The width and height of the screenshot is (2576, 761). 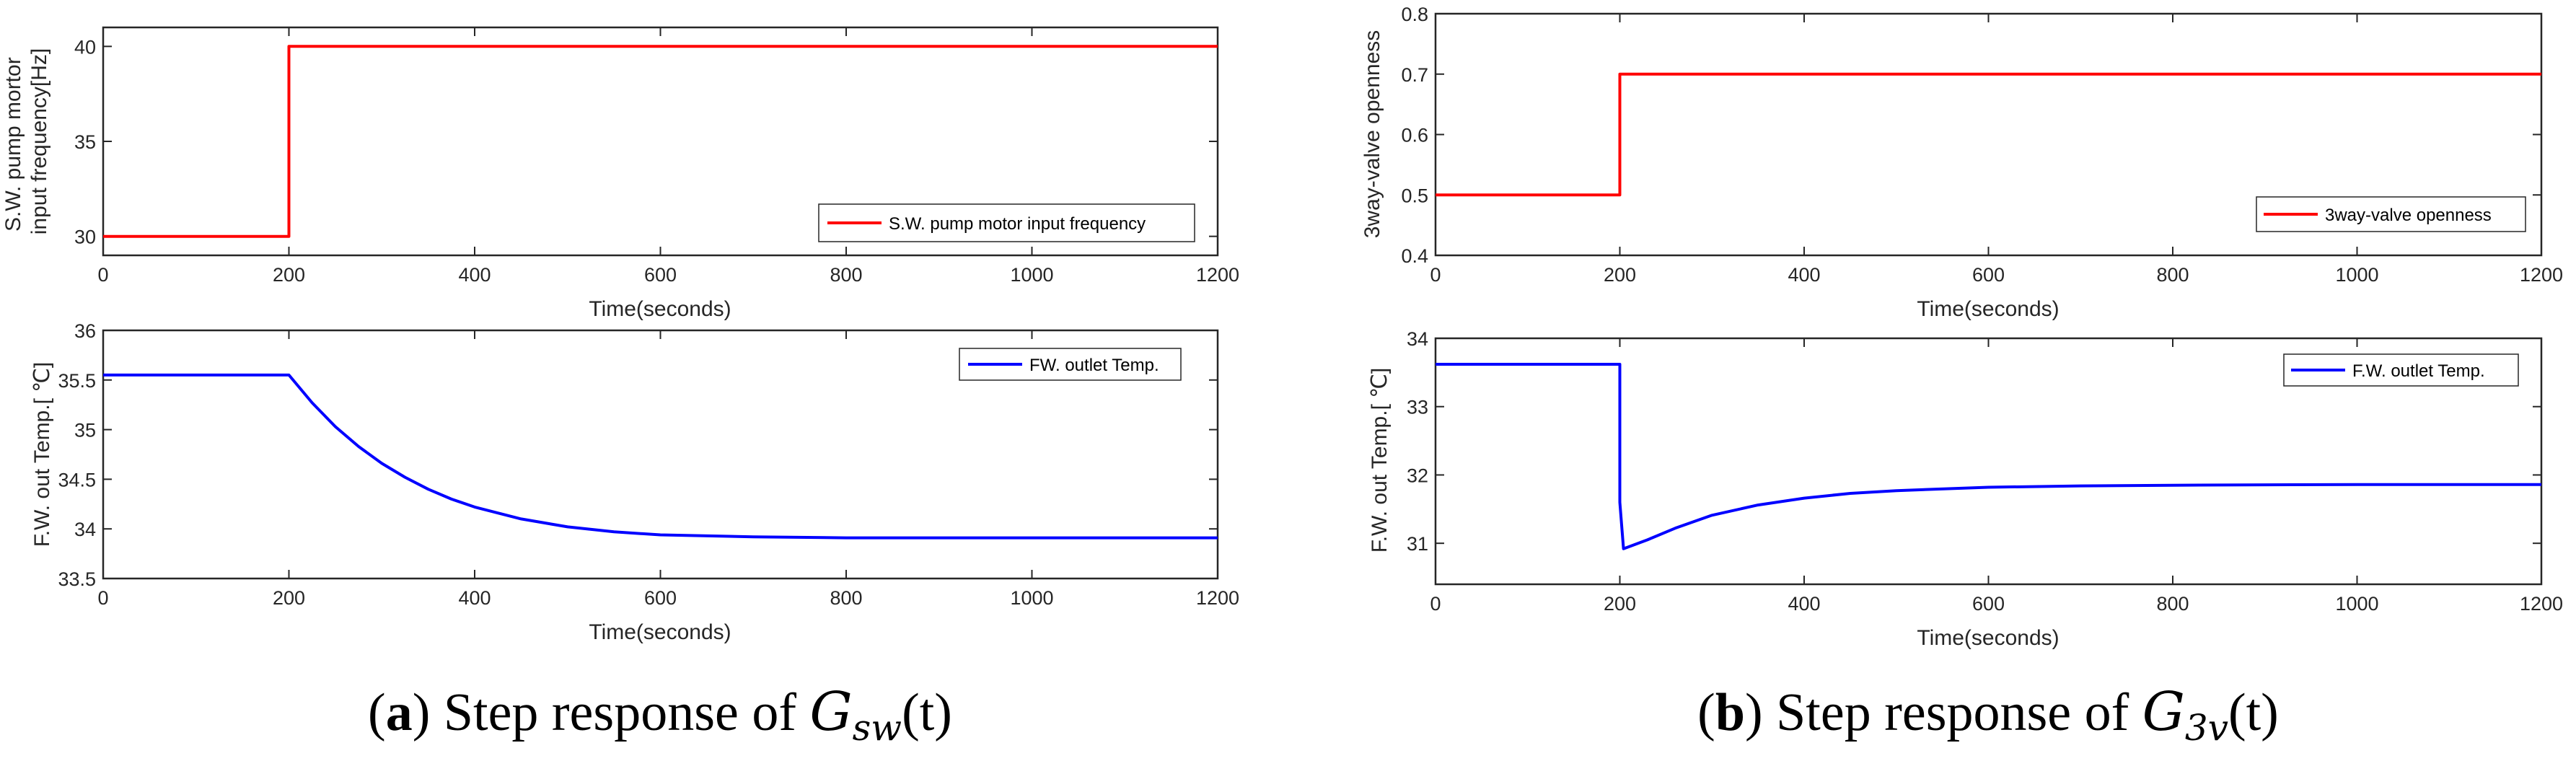 What do you see at coordinates (1988, 715) in the screenshot?
I see `caption-b: (b) Step response of G3v(t)` at bounding box center [1988, 715].